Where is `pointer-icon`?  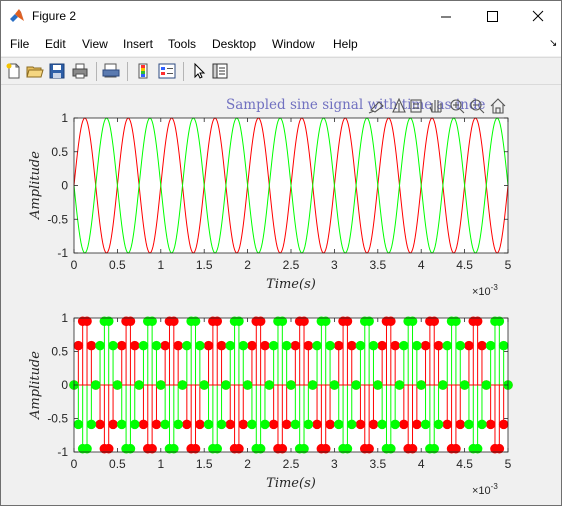 pointer-icon is located at coordinates (199, 71).